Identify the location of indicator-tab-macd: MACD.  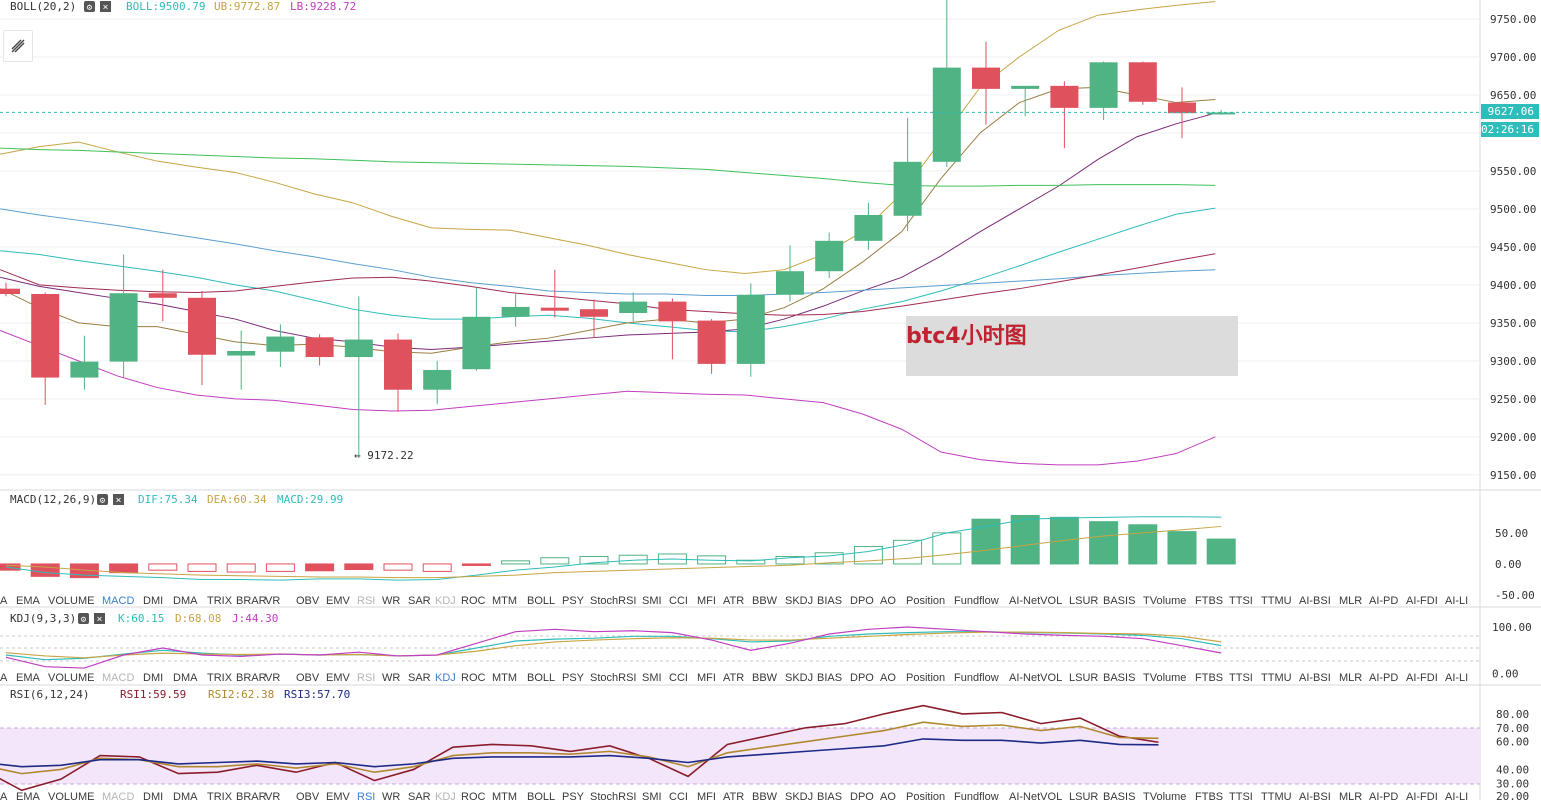
(118, 678).